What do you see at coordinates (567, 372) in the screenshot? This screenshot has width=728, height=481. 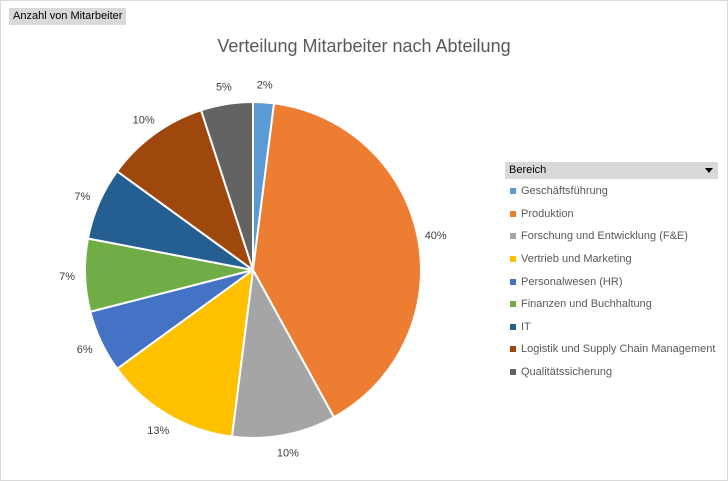 I see `legend-label: Qualitätssicherung` at bounding box center [567, 372].